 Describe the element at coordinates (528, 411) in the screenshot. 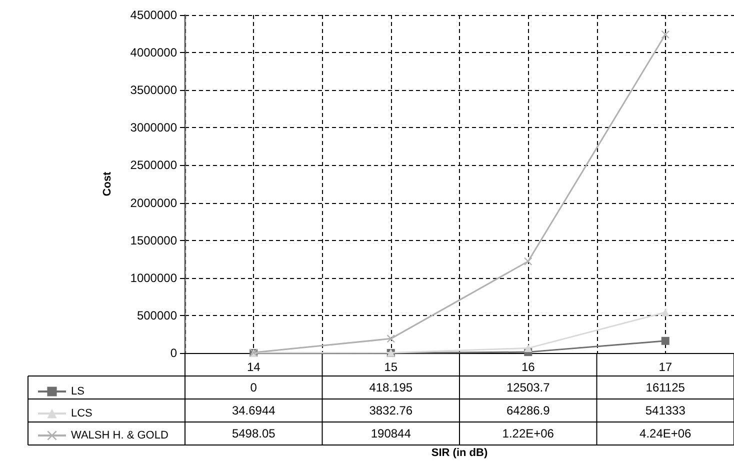

I see `data-label: 64286.9` at that location.